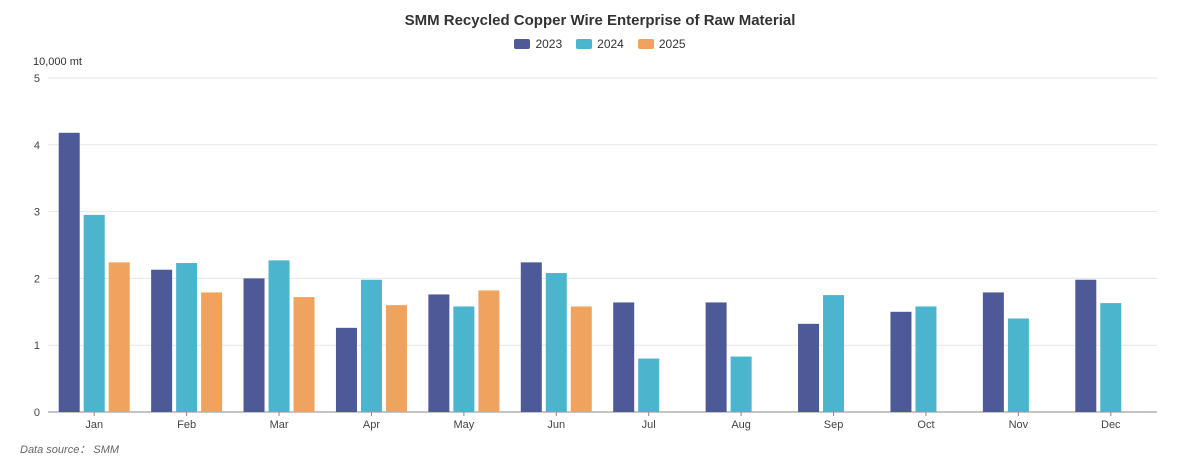 Image resolution: width=1200 pixels, height=467 pixels. What do you see at coordinates (463, 425) in the screenshot?
I see `x-tick-label-may: May` at bounding box center [463, 425].